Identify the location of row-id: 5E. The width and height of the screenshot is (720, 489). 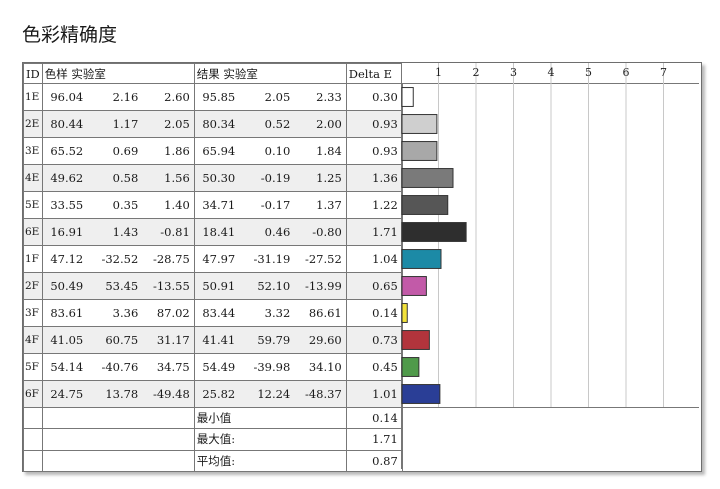
(33, 205).